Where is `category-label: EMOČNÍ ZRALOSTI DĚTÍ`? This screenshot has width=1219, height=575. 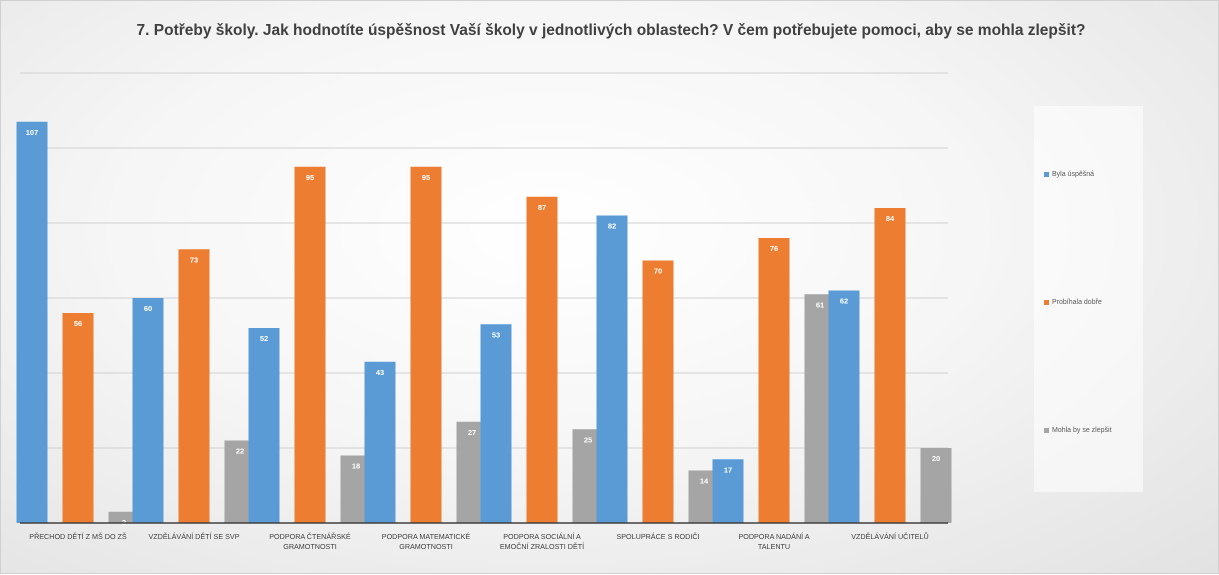
category-label: EMOČNÍ ZRALOSTI DĚTÍ is located at coordinates (542, 546).